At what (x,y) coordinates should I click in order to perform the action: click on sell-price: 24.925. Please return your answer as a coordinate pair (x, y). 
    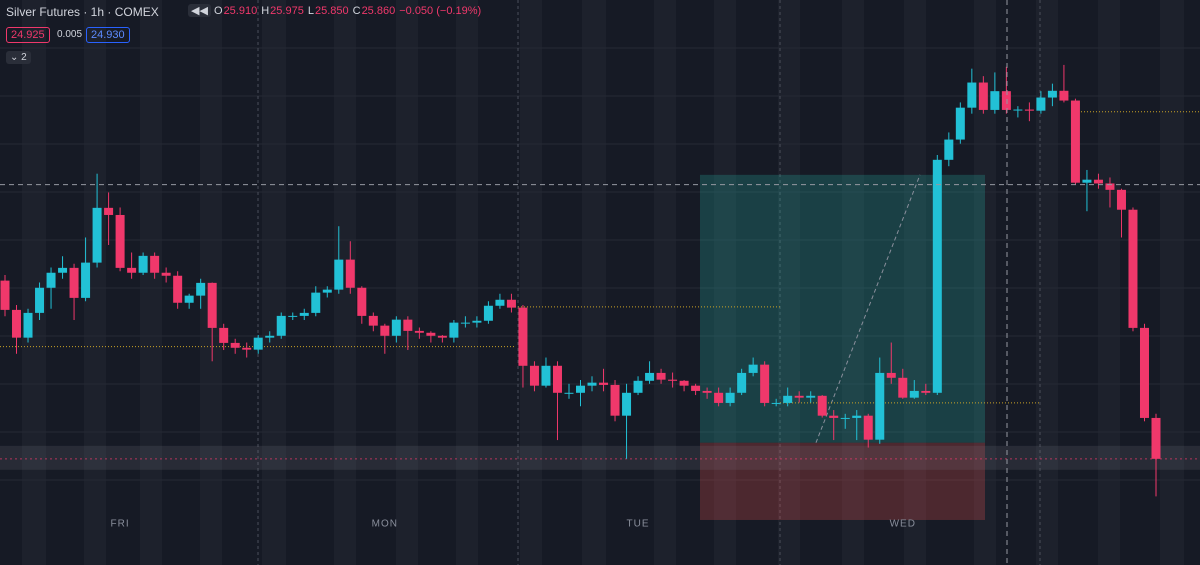
    Looking at the image, I should click on (28, 35).